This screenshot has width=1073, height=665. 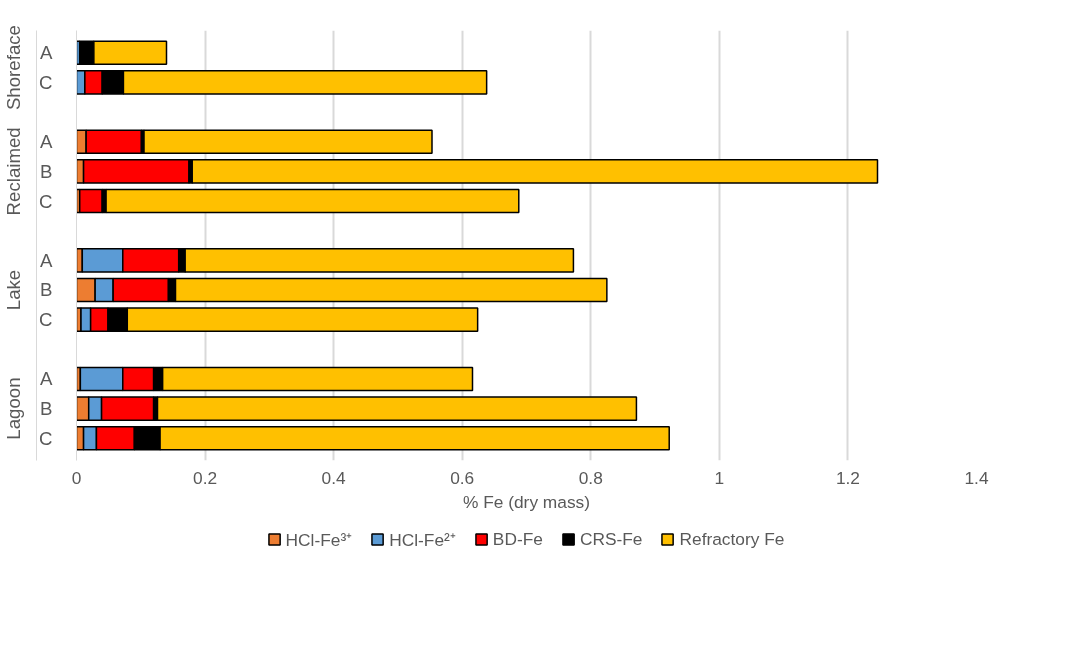 I want to click on text: Lagoon, so click(x=14, y=408).